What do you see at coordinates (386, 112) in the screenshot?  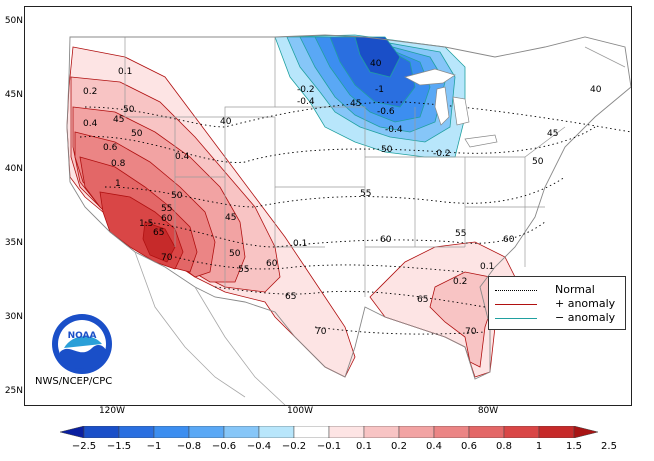 I see `anomaly-label: -0.6` at bounding box center [386, 112].